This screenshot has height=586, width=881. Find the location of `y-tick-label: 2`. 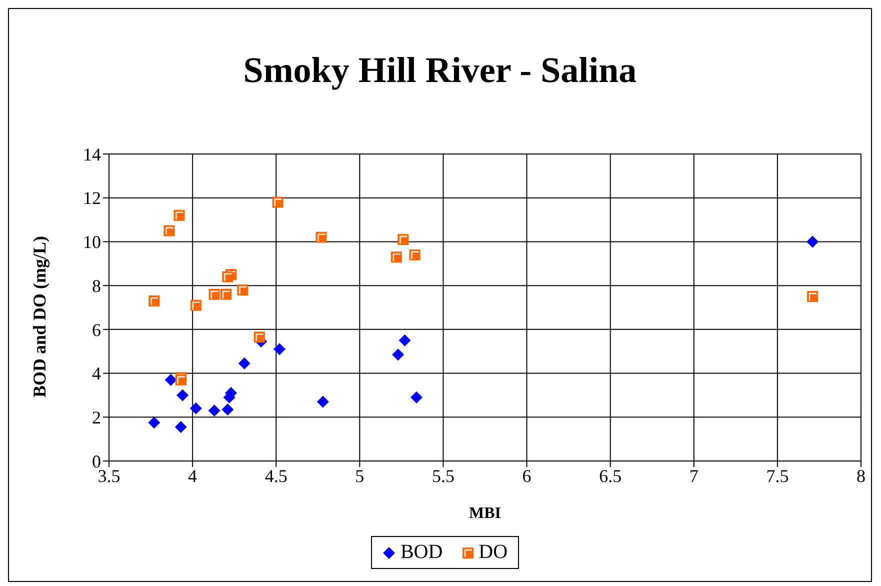

y-tick-label: 2 is located at coordinates (96, 418).